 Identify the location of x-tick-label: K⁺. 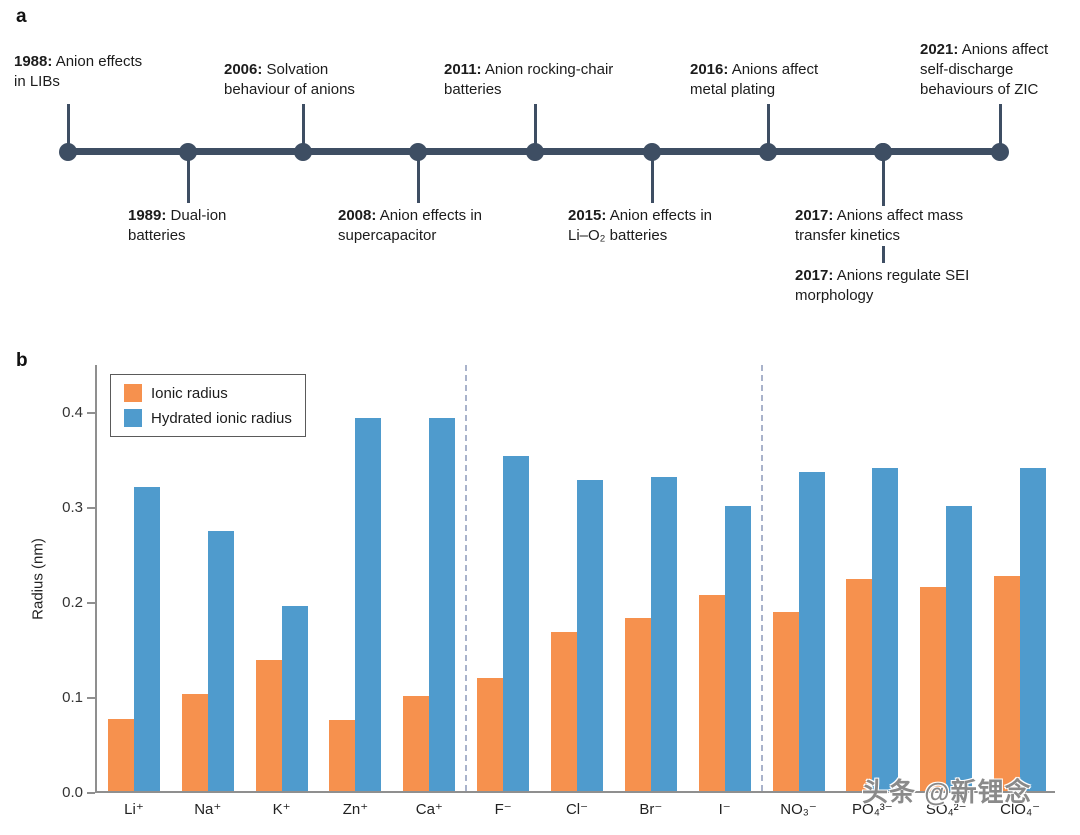
(281, 809).